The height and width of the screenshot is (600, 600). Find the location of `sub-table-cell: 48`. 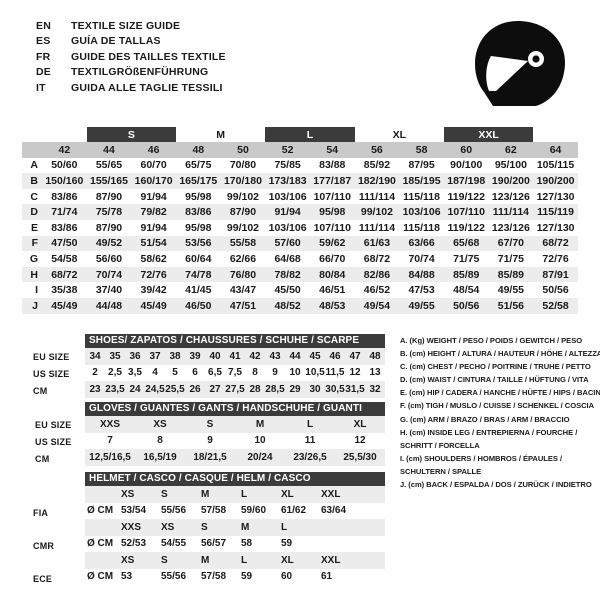

sub-table-cell: 48 is located at coordinates (375, 356).